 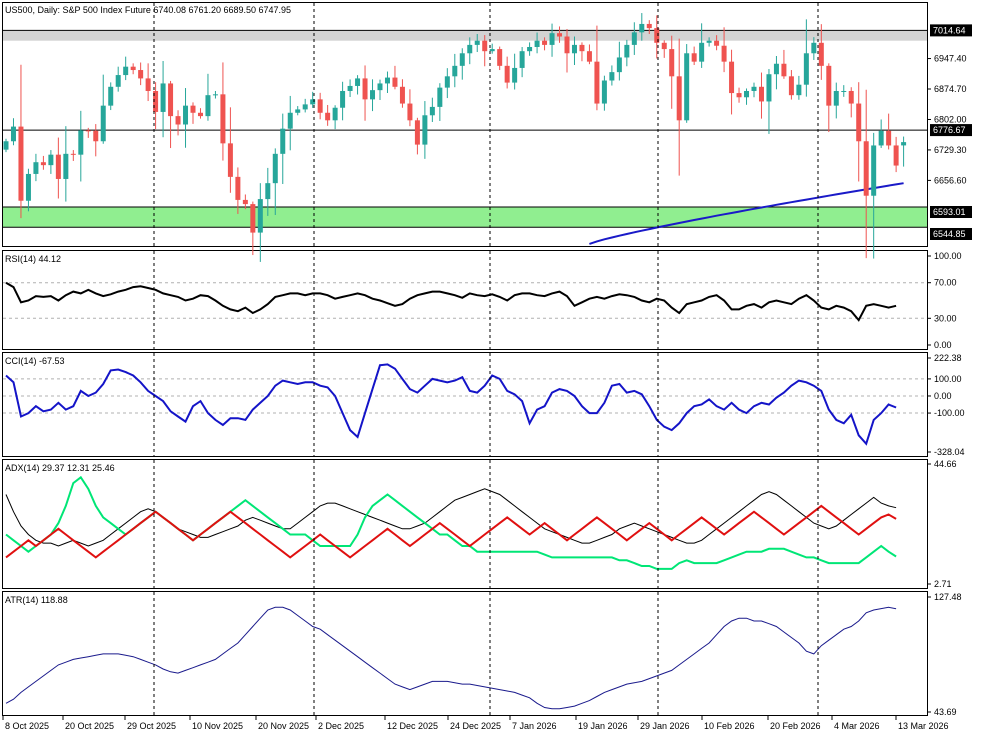 I want to click on rsi-panel, so click(x=465, y=300).